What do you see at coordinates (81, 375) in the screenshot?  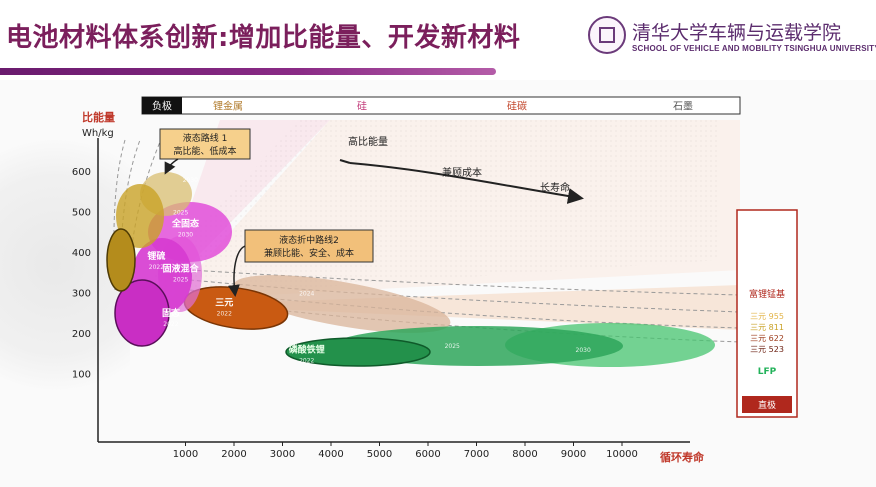 I see `y-tick-label: 100` at bounding box center [81, 375].